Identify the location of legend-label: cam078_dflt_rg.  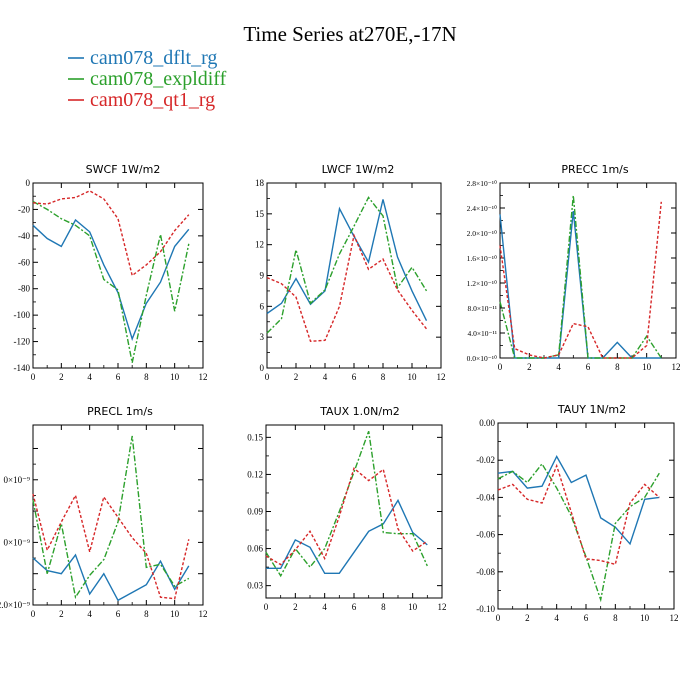
(153, 58).